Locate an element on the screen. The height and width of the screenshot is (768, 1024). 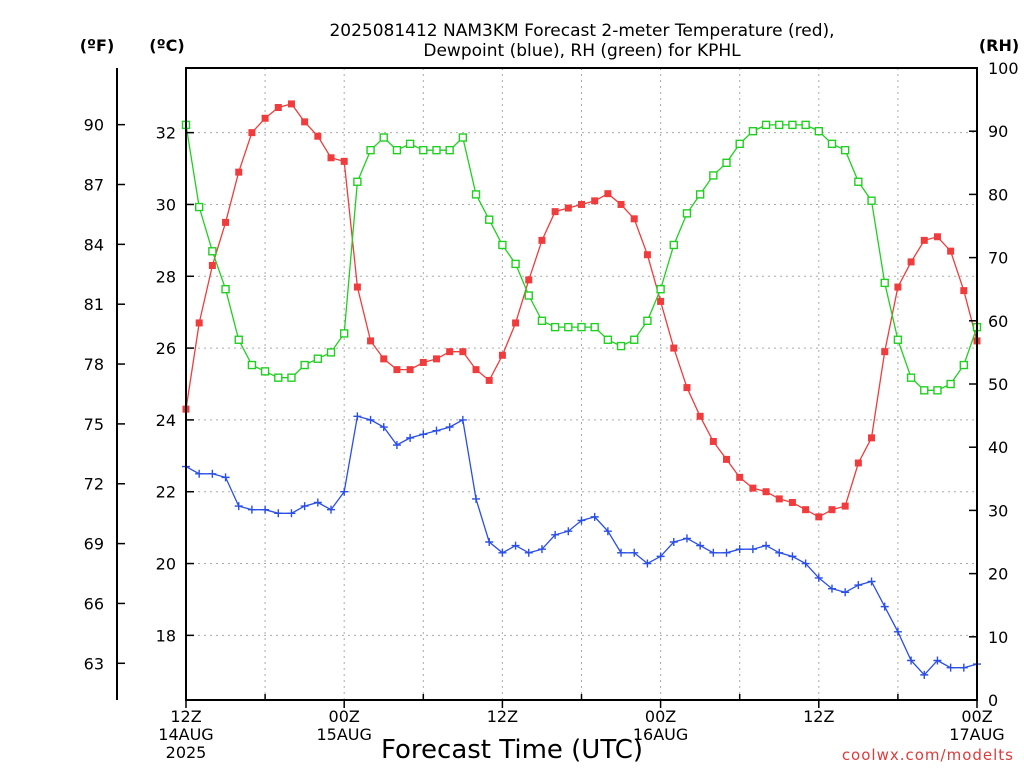
fahrenheit-tick-label: 72 is located at coordinates (94, 484).